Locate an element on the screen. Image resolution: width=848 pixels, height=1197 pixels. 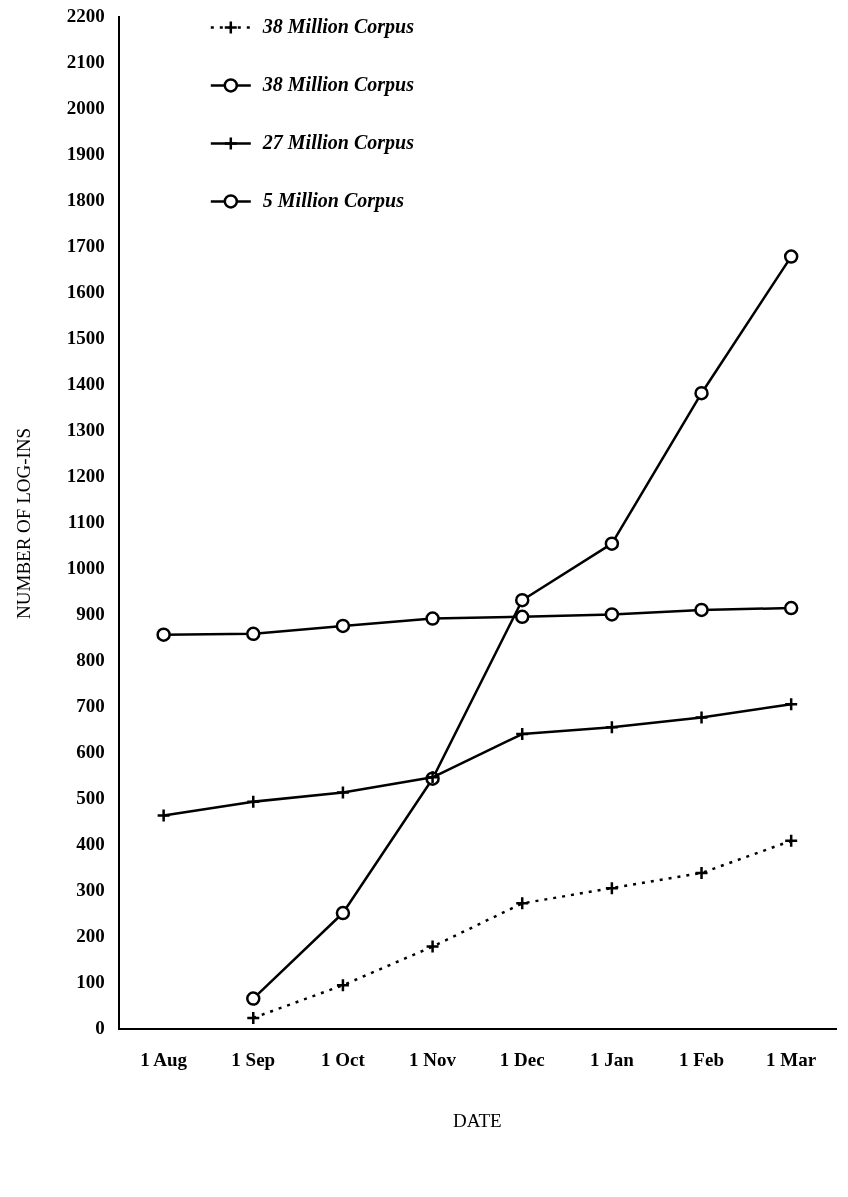
y-tick-label: 1900 is located at coordinates (85, 154).